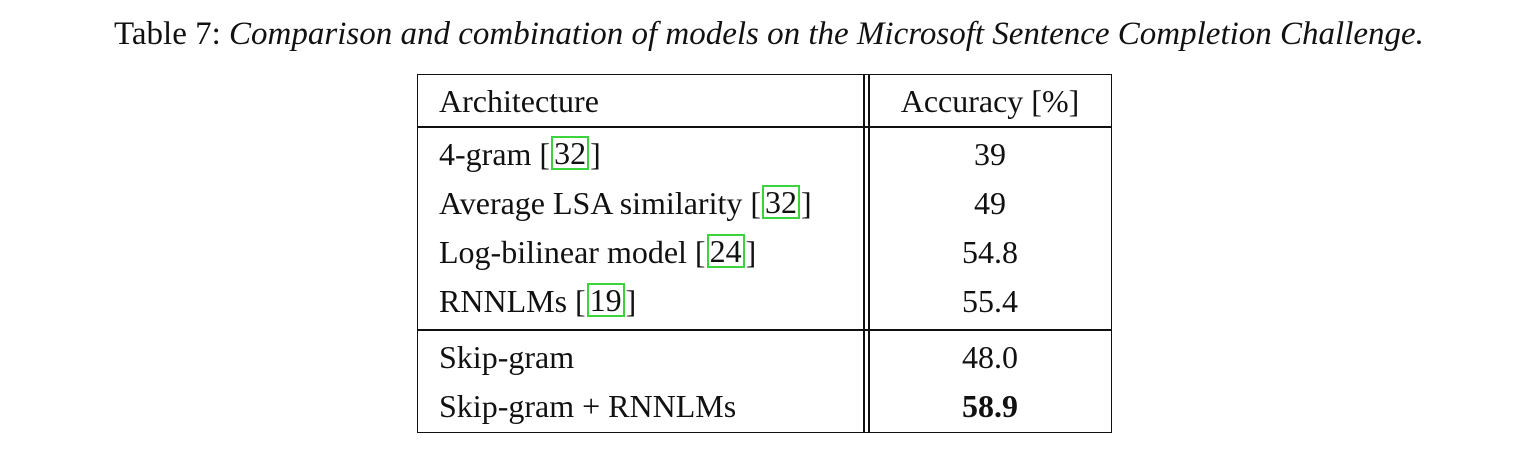 Image resolution: width=1538 pixels, height=476 pixels. I want to click on row-label: Average LSA similarity [32], so click(625, 202).